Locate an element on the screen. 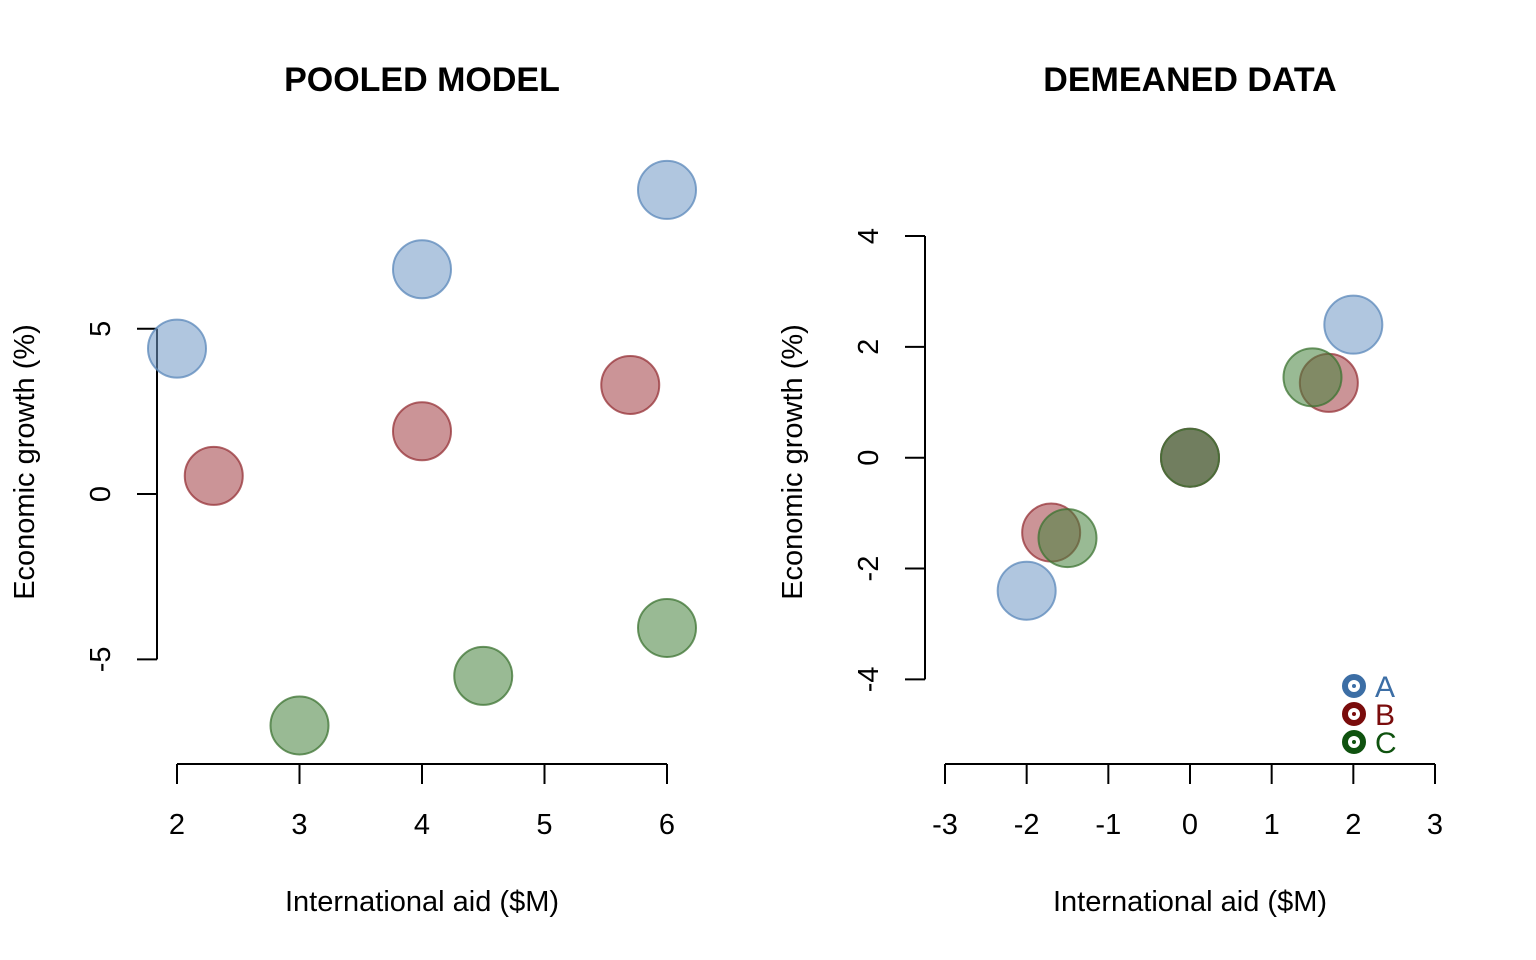  demeaned-data-y-tick-label: -4 is located at coordinates (869, 680).